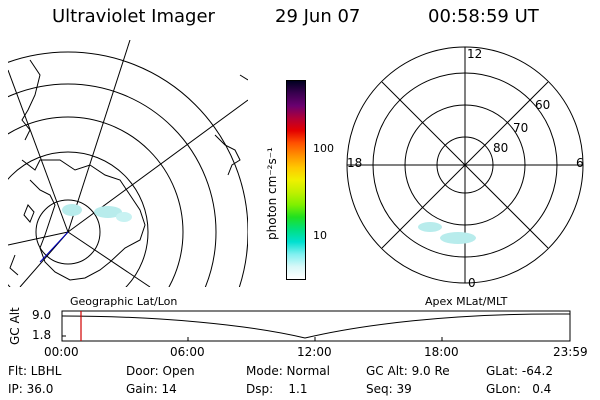 Image resolution: width=600 pixels, height=400 pixels. Describe the element at coordinates (441, 352) in the screenshot. I see `timeline-xtick-3: 18:00` at that location.